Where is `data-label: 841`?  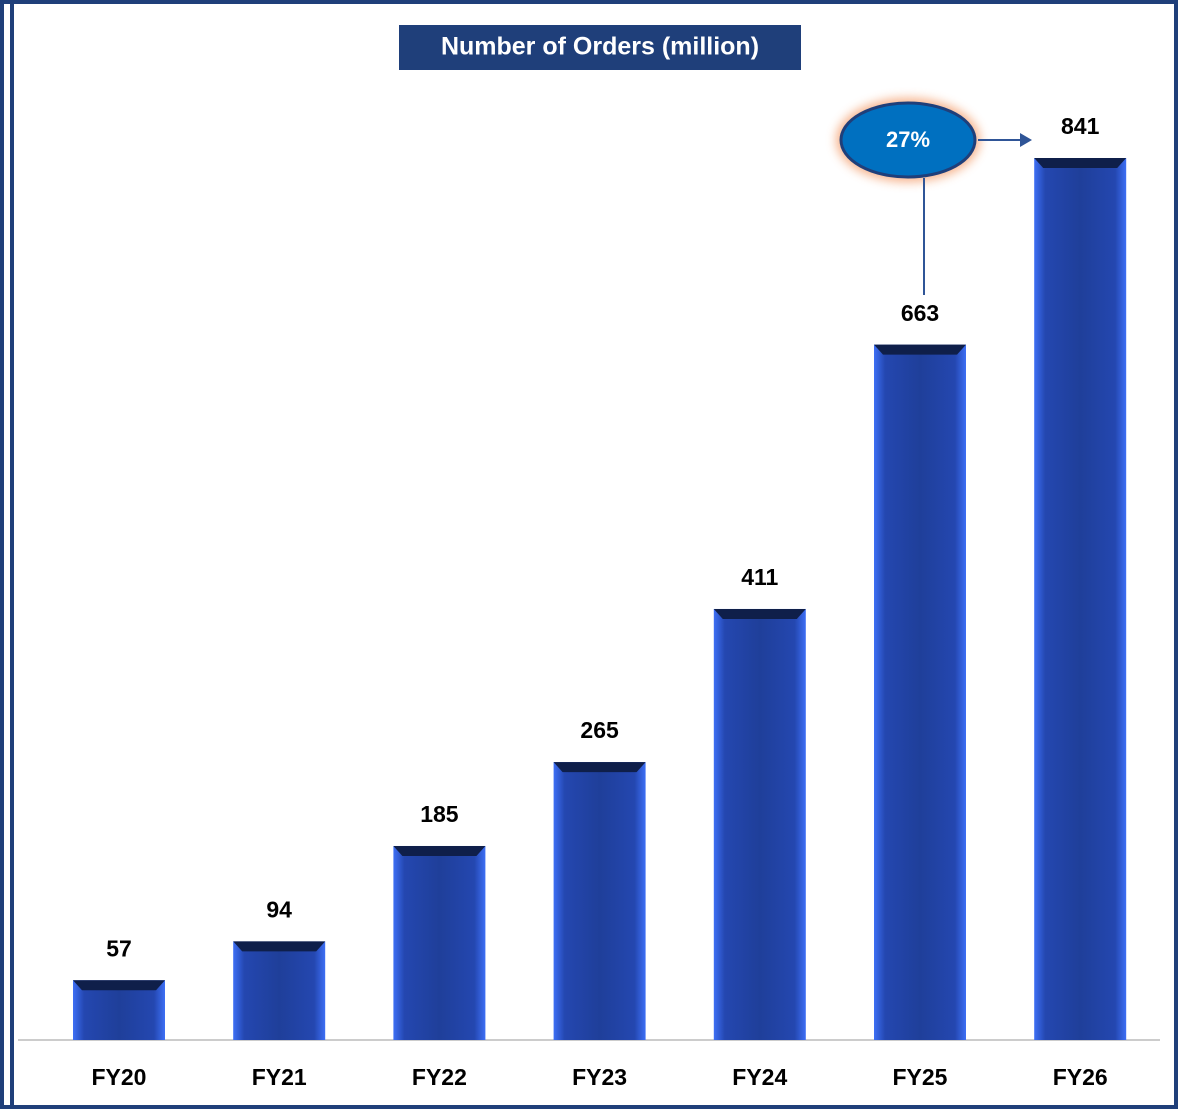
data-label: 841 is located at coordinates (1080, 126).